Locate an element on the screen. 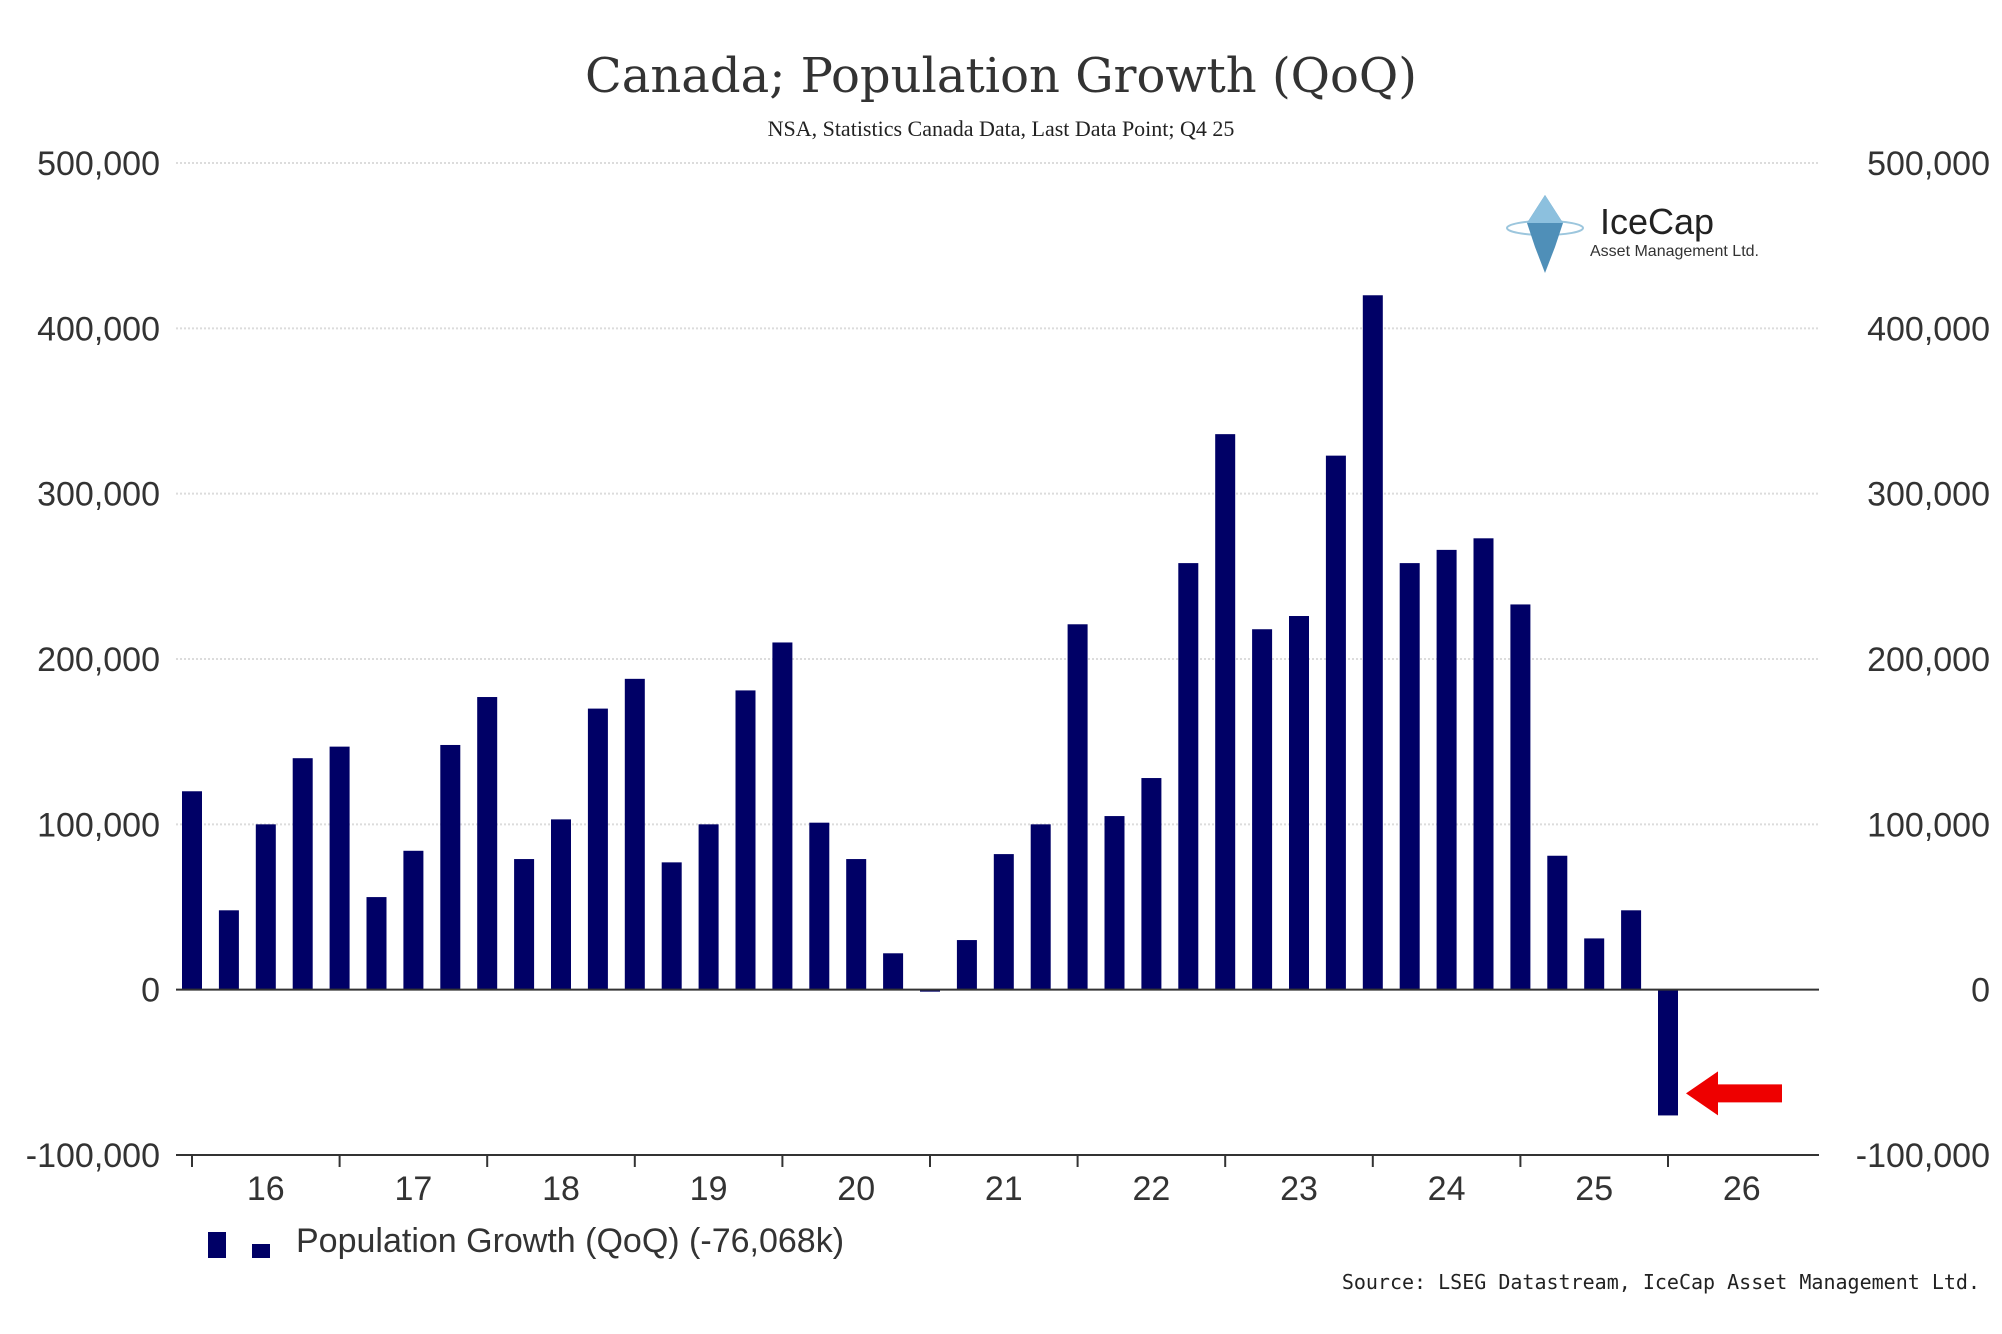 Image resolution: width=2002 pixels, height=1334 pixels. y-tick-label-left: 100,000 is located at coordinates (98, 825).